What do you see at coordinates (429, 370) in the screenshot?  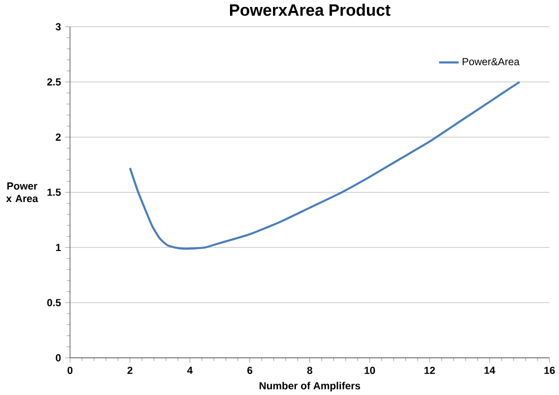 I see `x-tick-label: 12` at bounding box center [429, 370].